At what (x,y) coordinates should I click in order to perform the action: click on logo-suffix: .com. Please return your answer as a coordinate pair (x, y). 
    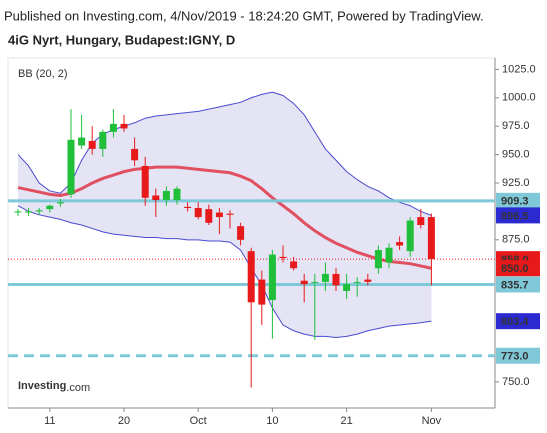
    Looking at the image, I should click on (78, 388).